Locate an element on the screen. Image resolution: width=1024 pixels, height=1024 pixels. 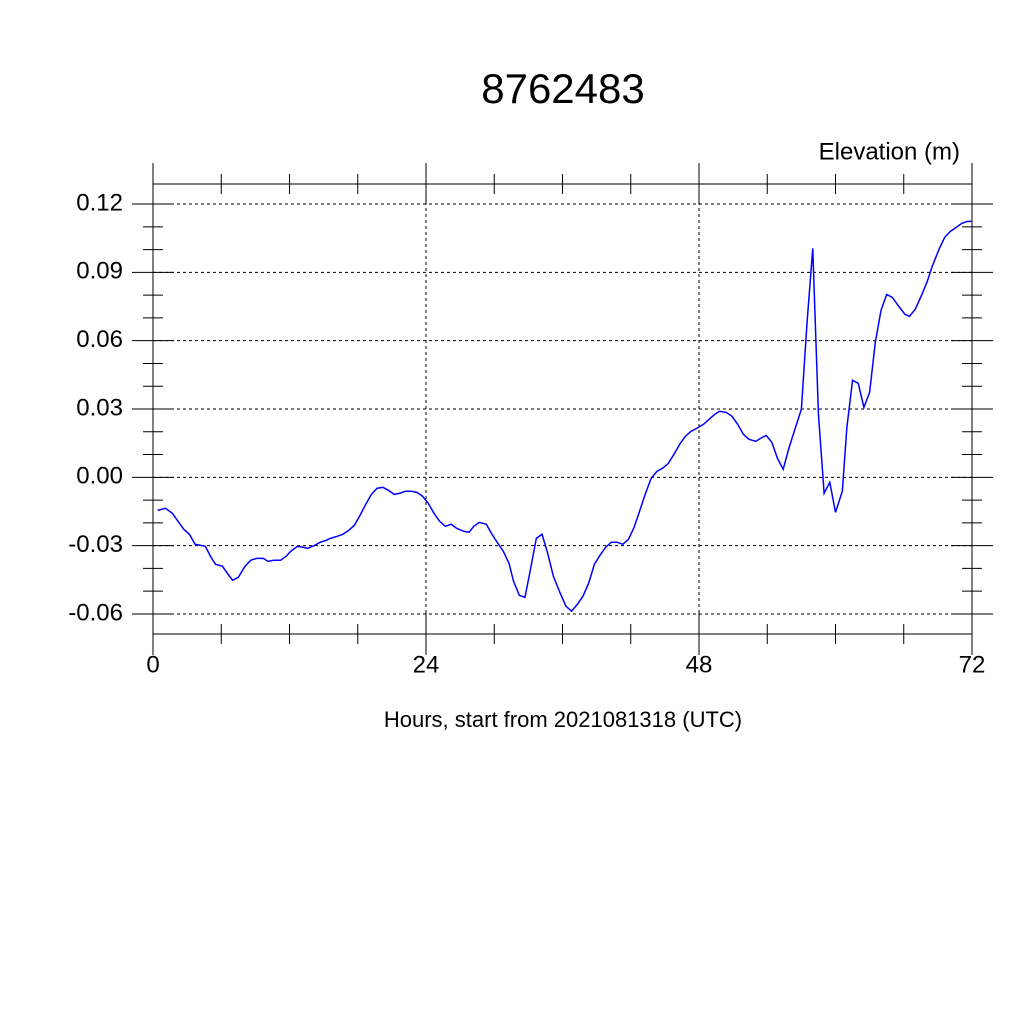
x-axis-label: Hours, start from 2021081318 (UTC) is located at coordinates (563, 719).